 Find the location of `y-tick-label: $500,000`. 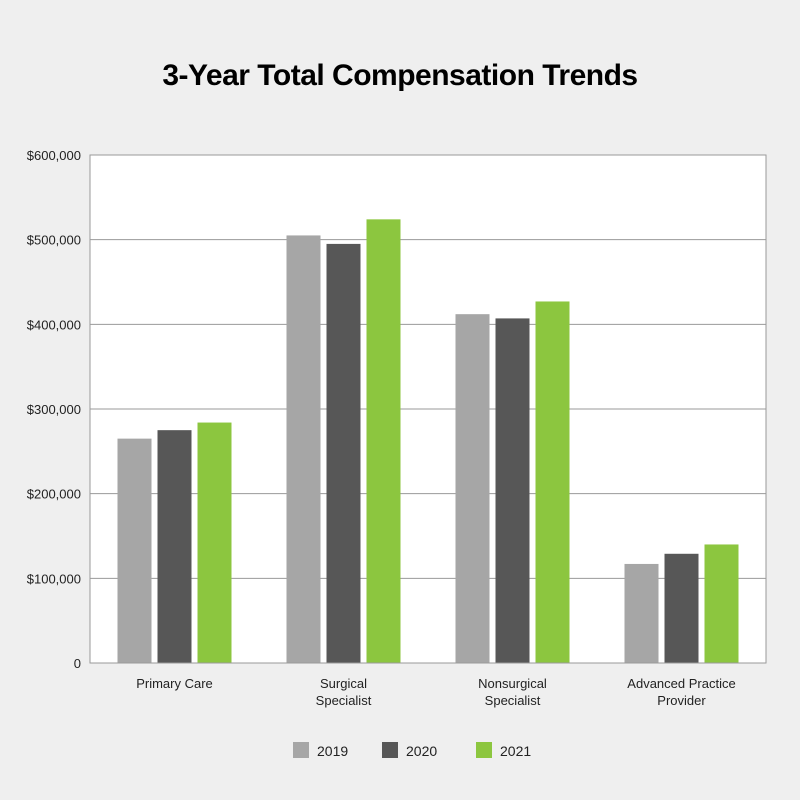

y-tick-label: $500,000 is located at coordinates (54, 240).